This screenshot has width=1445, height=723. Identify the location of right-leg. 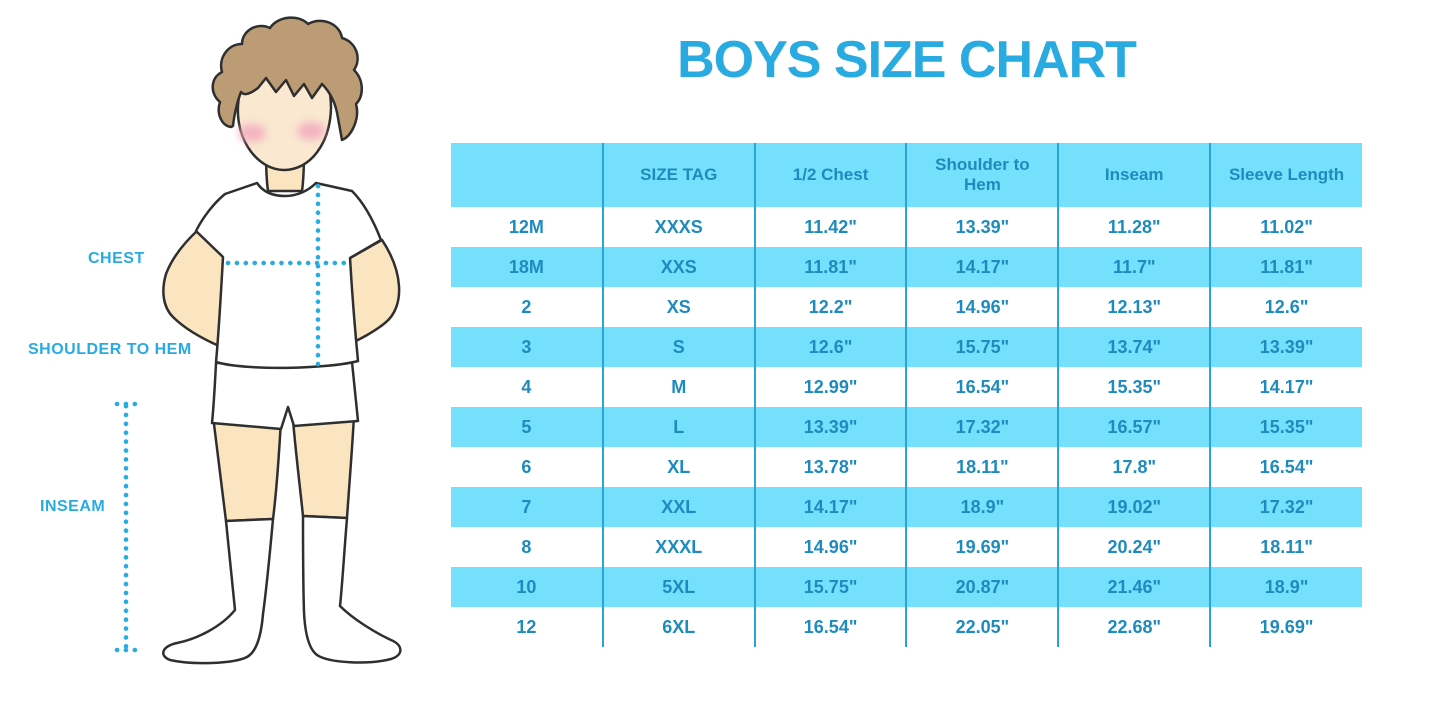
(323, 467).